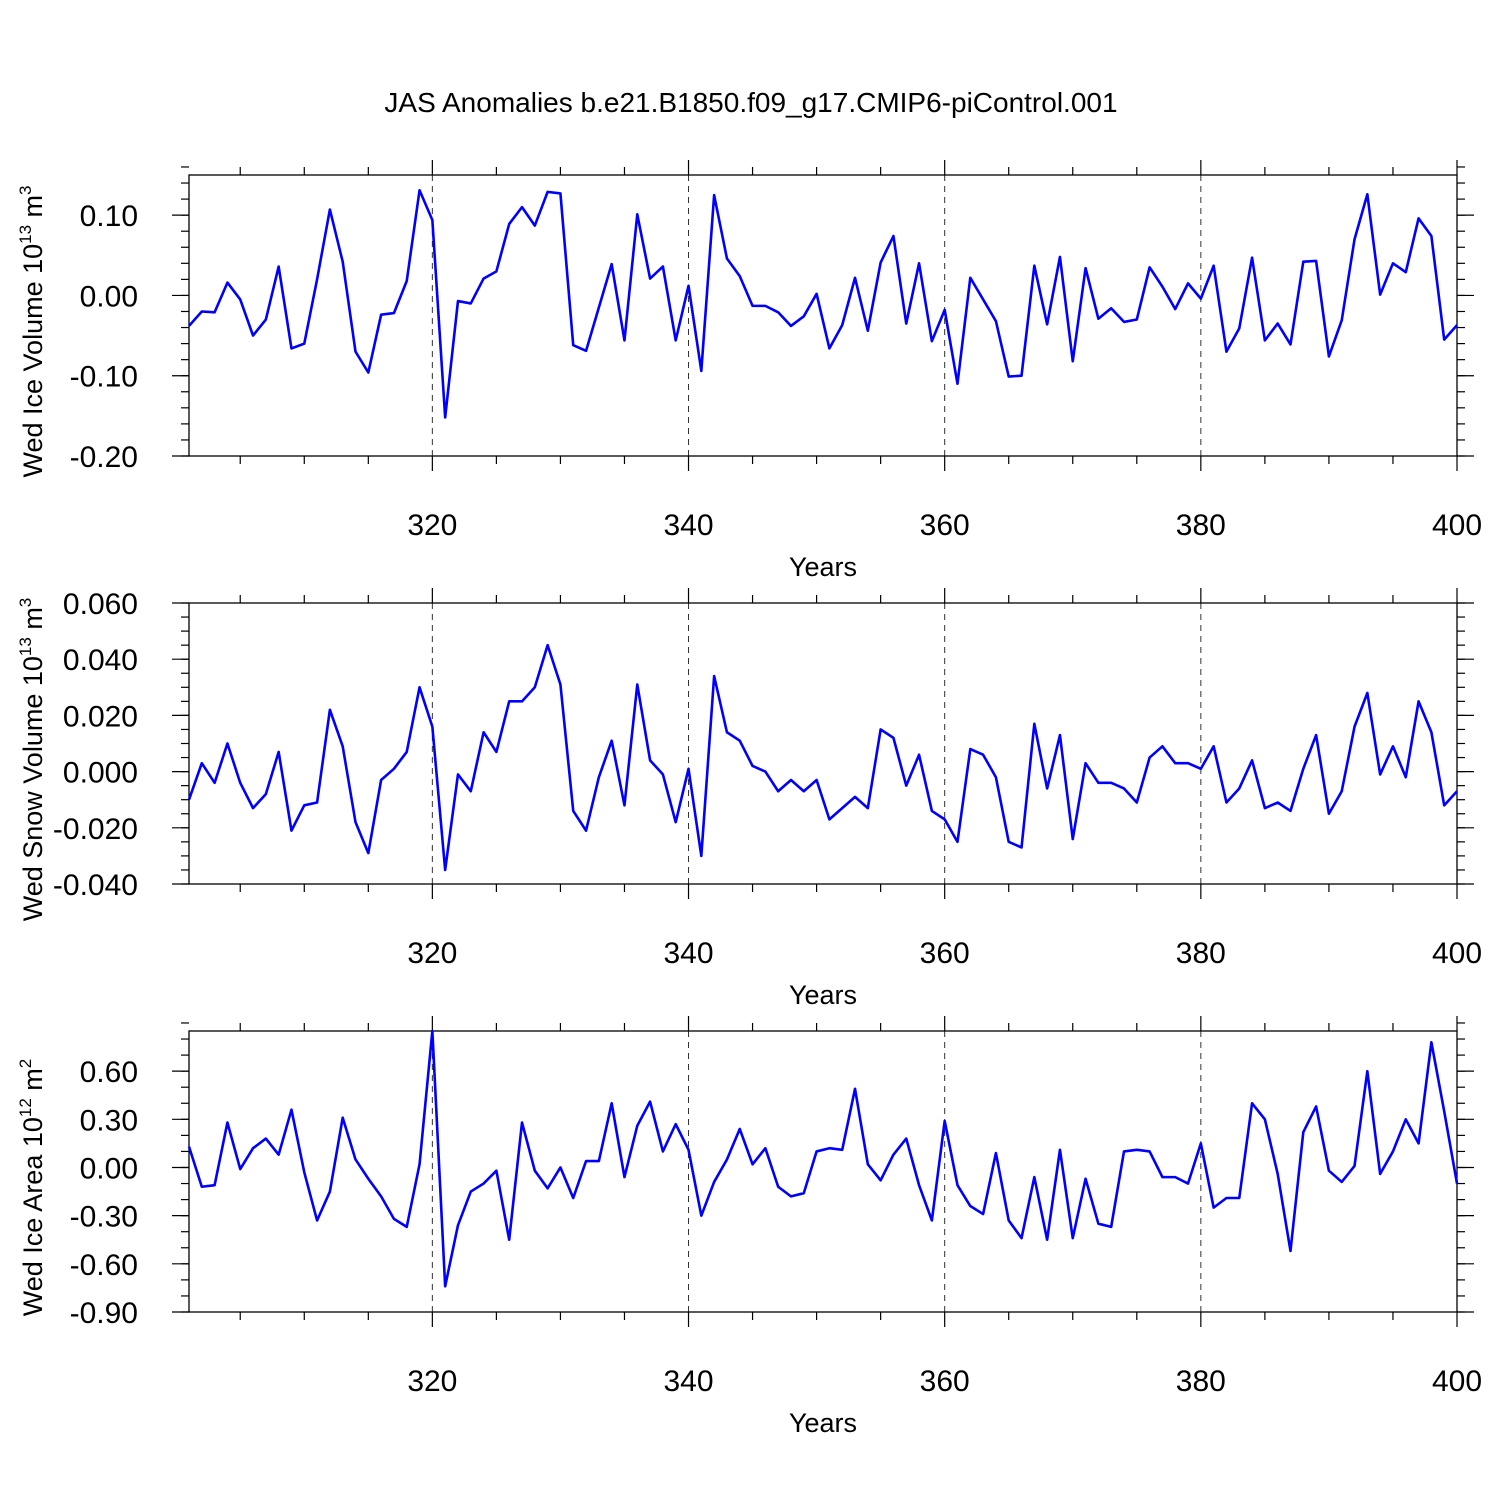 This screenshot has width=1500, height=1500. Describe the element at coordinates (25, 1107) in the screenshot. I see `y-axis-label-exponent: 12` at that location.